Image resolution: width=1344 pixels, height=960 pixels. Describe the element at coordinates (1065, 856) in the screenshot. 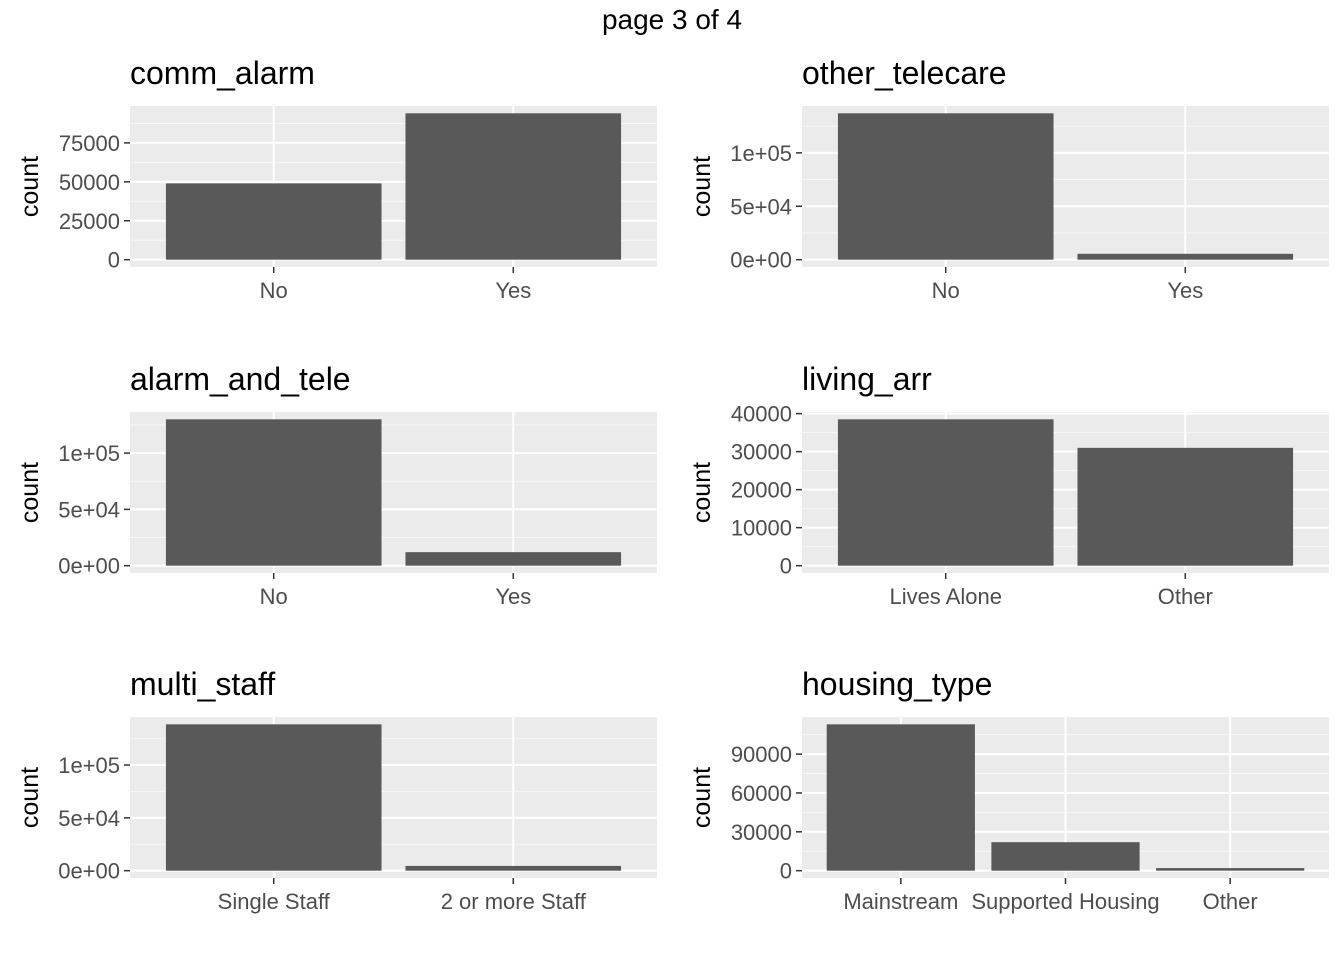

I see `bar-supported-housing` at that location.